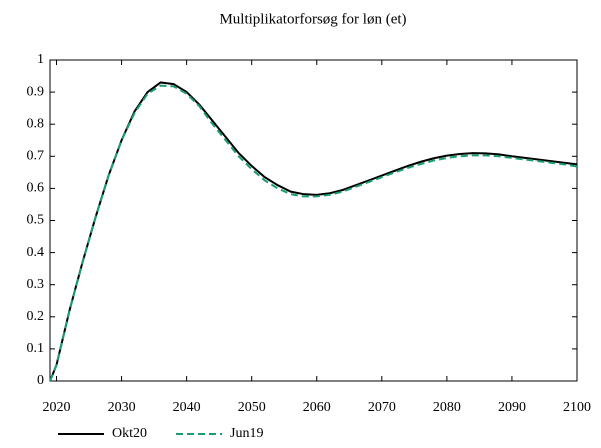  I want to click on y-tick-label: 0.5, so click(36, 220).